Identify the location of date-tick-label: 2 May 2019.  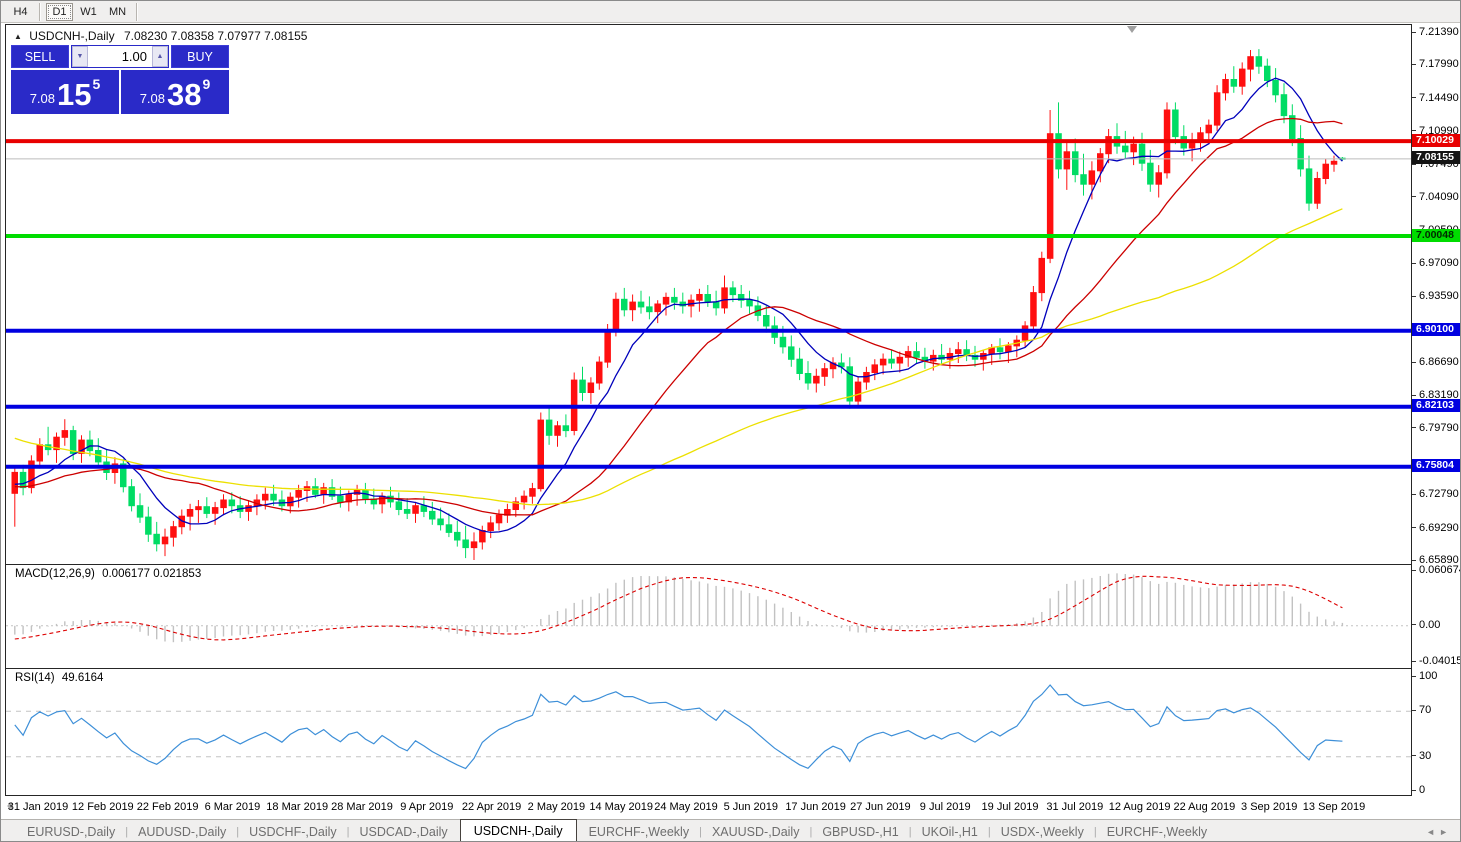
(556, 807).